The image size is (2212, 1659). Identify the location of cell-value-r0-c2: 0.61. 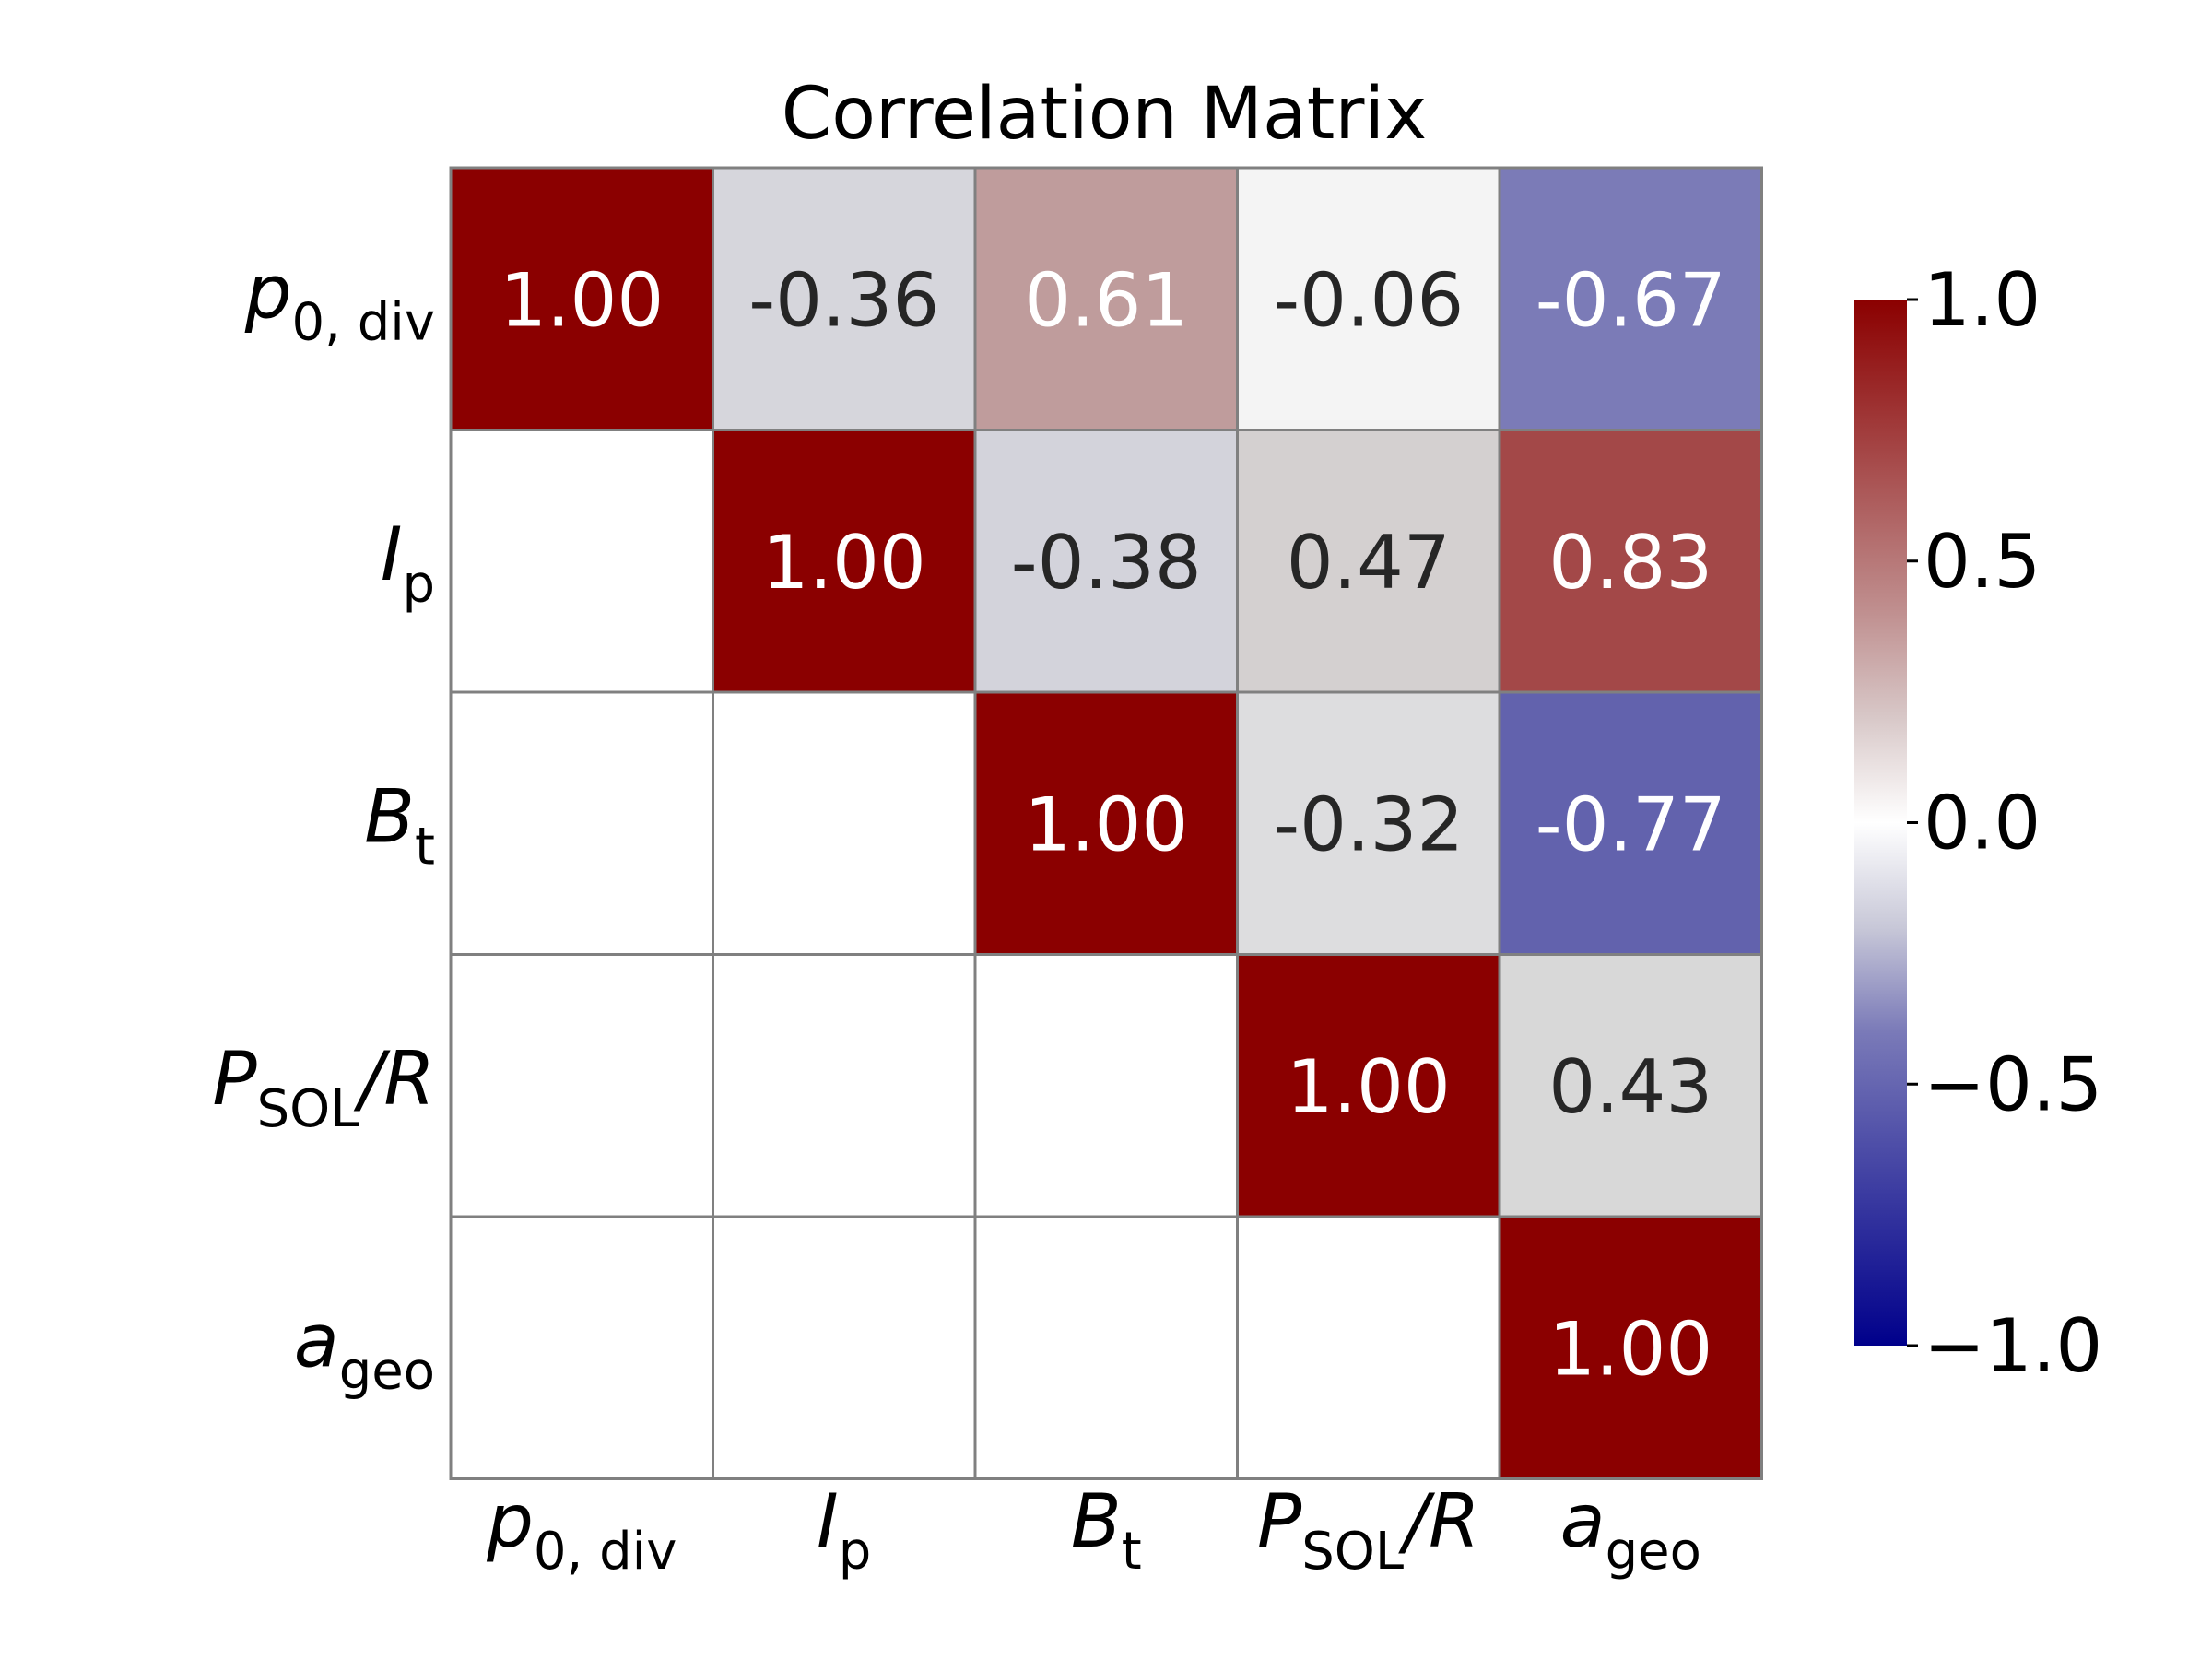
(1106, 300).